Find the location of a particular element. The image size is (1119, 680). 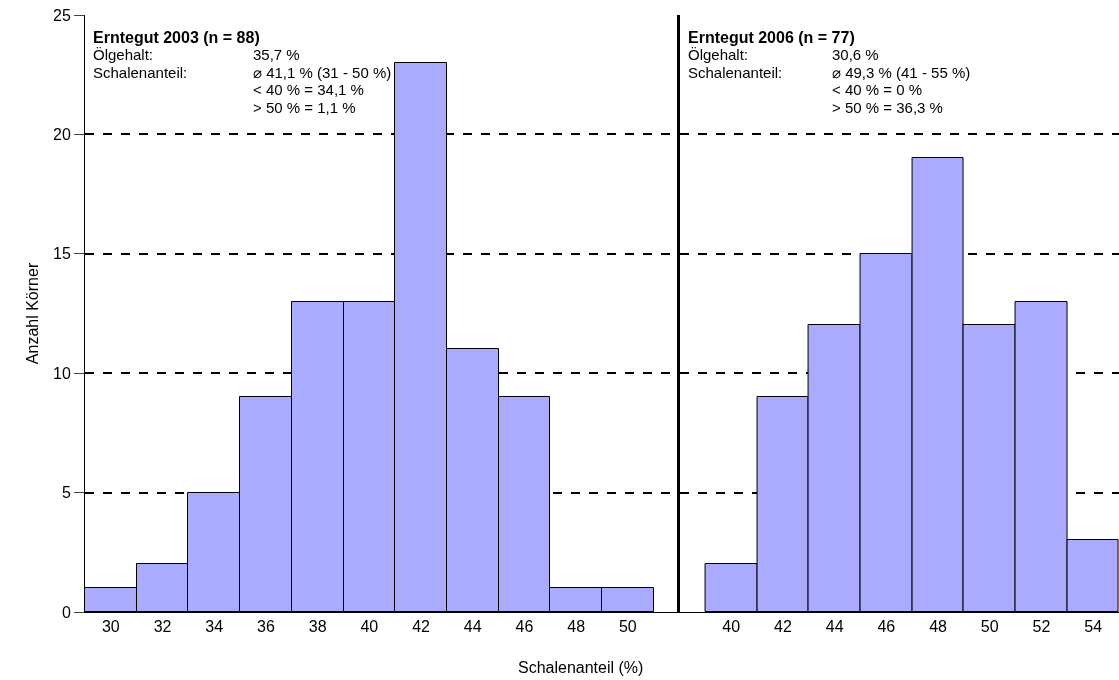

annotation: ⌀ 49,3 % (41 - 55 %) is located at coordinates (901, 72).